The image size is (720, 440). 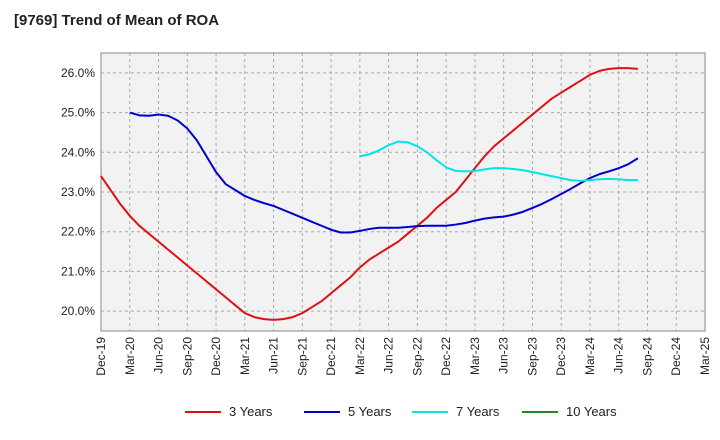 I want to click on x-tick-label: Jun-23, so click(x=504, y=355).